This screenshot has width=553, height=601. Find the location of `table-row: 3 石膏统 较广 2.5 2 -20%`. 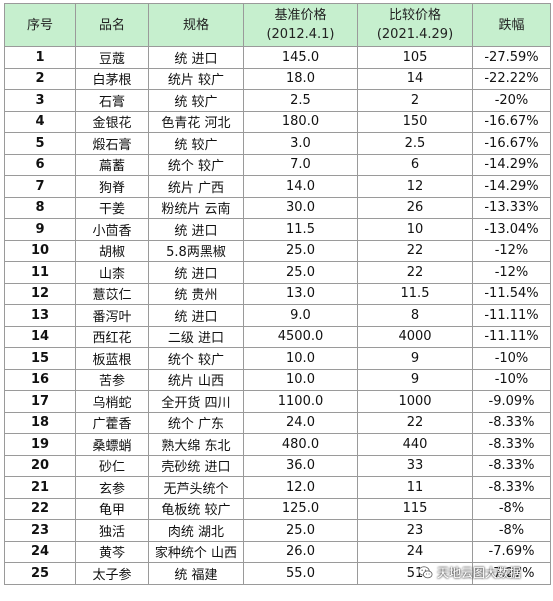

table-row: 3 石膏统 较广 2.5 2 -20% is located at coordinates (277, 100).